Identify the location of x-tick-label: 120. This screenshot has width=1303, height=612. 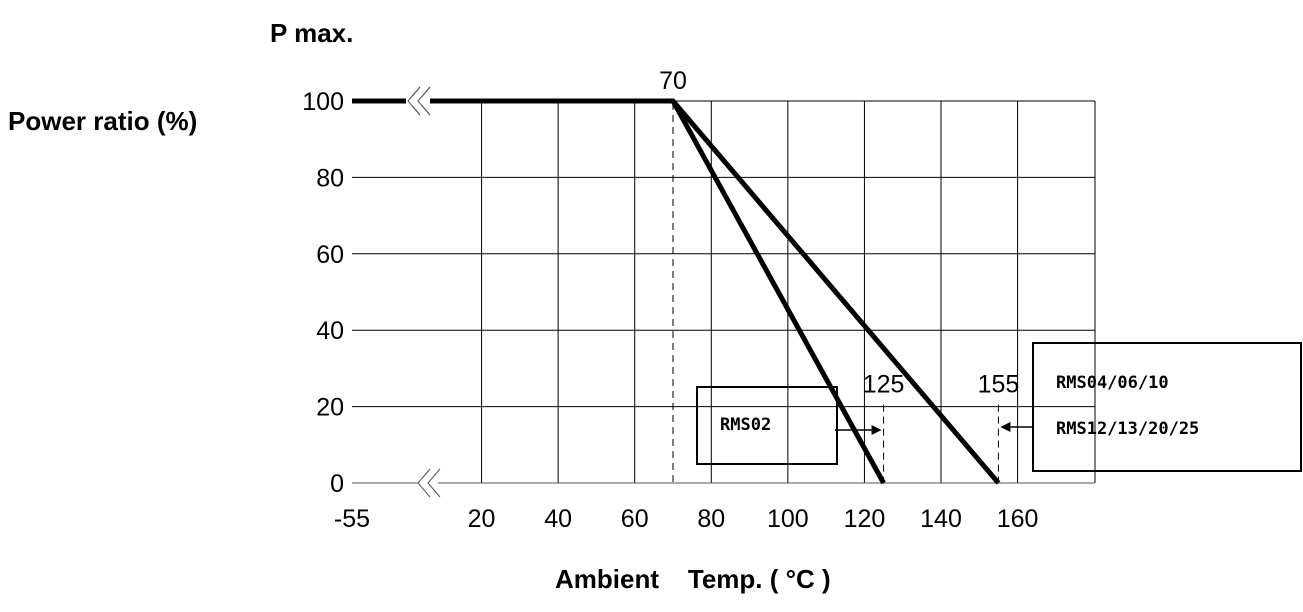
(865, 519).